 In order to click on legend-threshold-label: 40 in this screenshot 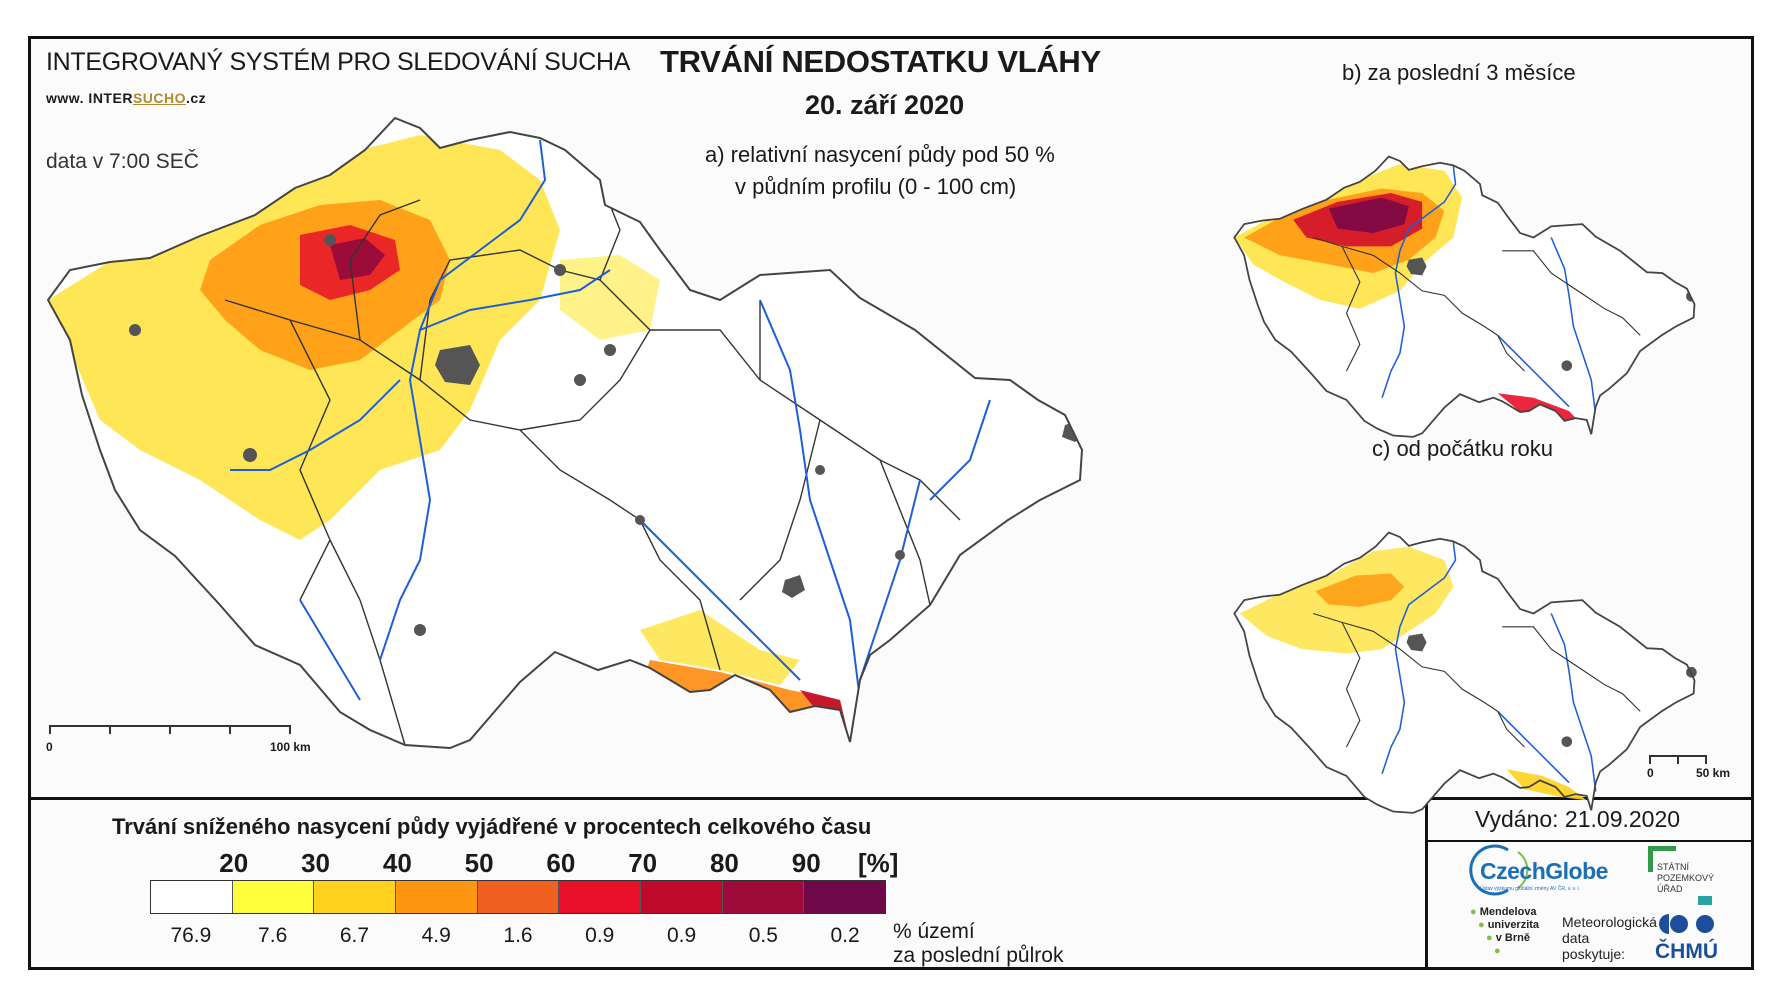, I will do `click(397, 863)`.